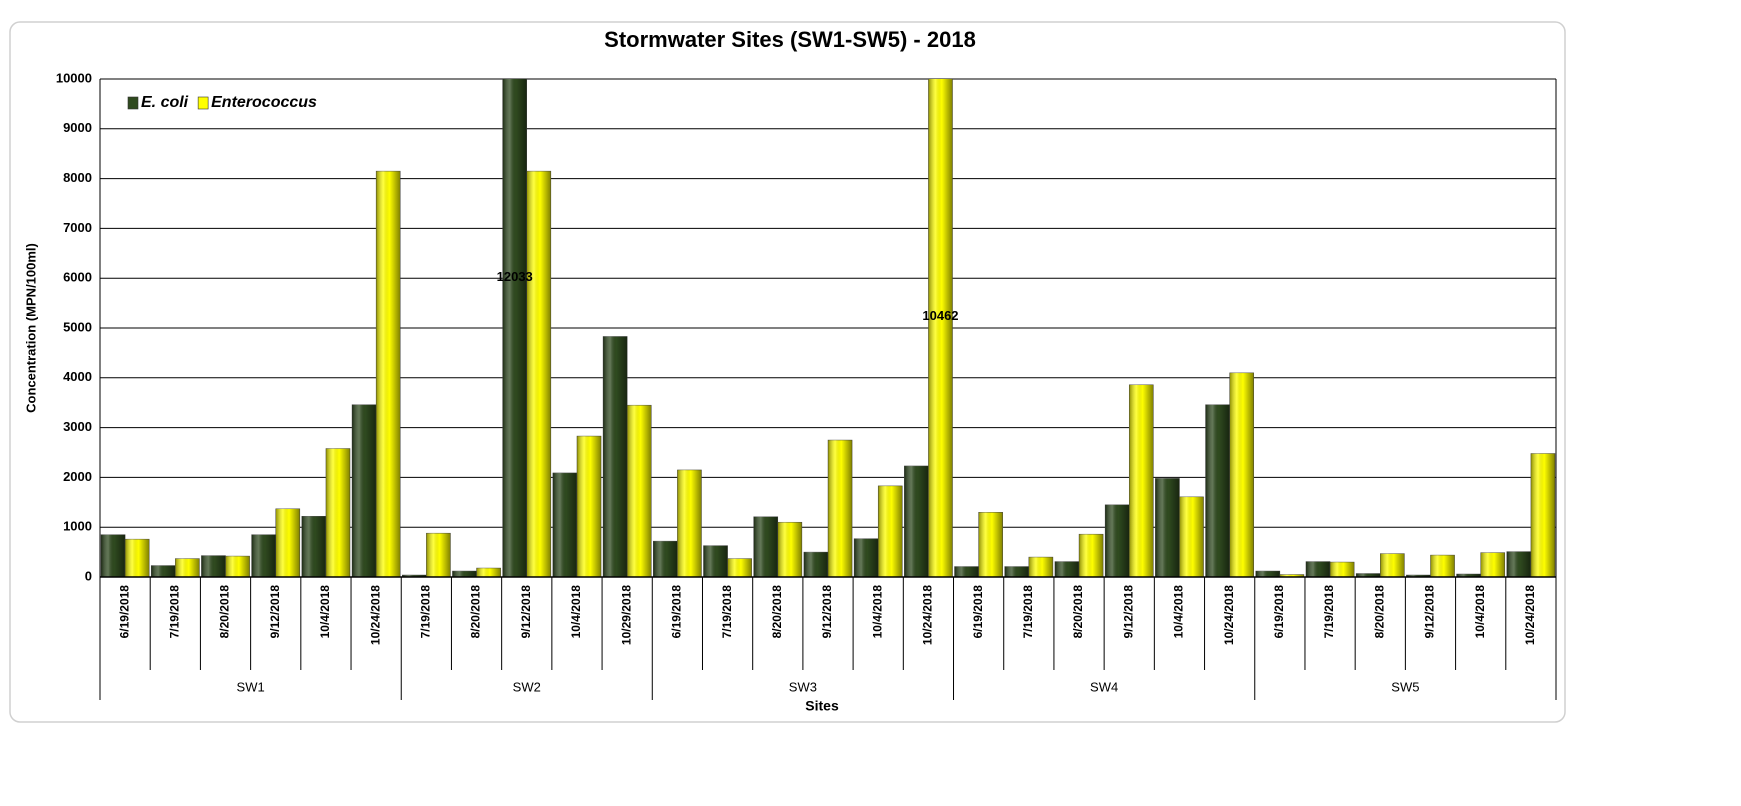 The height and width of the screenshot is (806, 1741). I want to click on y-tick-label: 7000, so click(77, 227).